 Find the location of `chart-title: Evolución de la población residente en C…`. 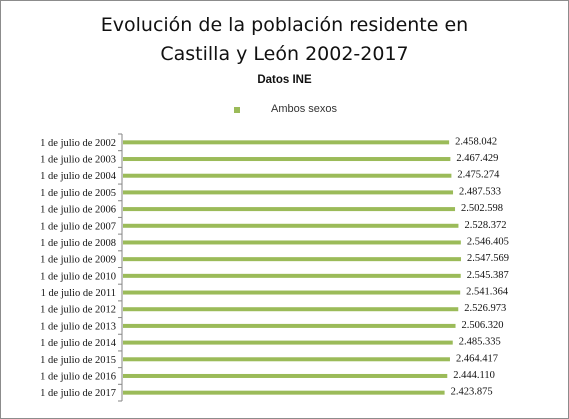

chart-title: Evolución de la población residente en C… is located at coordinates (284, 40).